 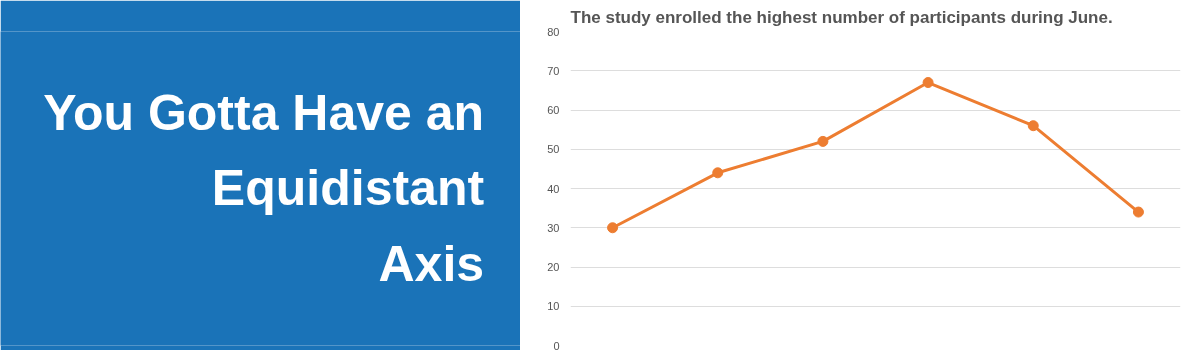 What do you see at coordinates (553, 267) in the screenshot?
I see `y-tick-label: 20` at bounding box center [553, 267].